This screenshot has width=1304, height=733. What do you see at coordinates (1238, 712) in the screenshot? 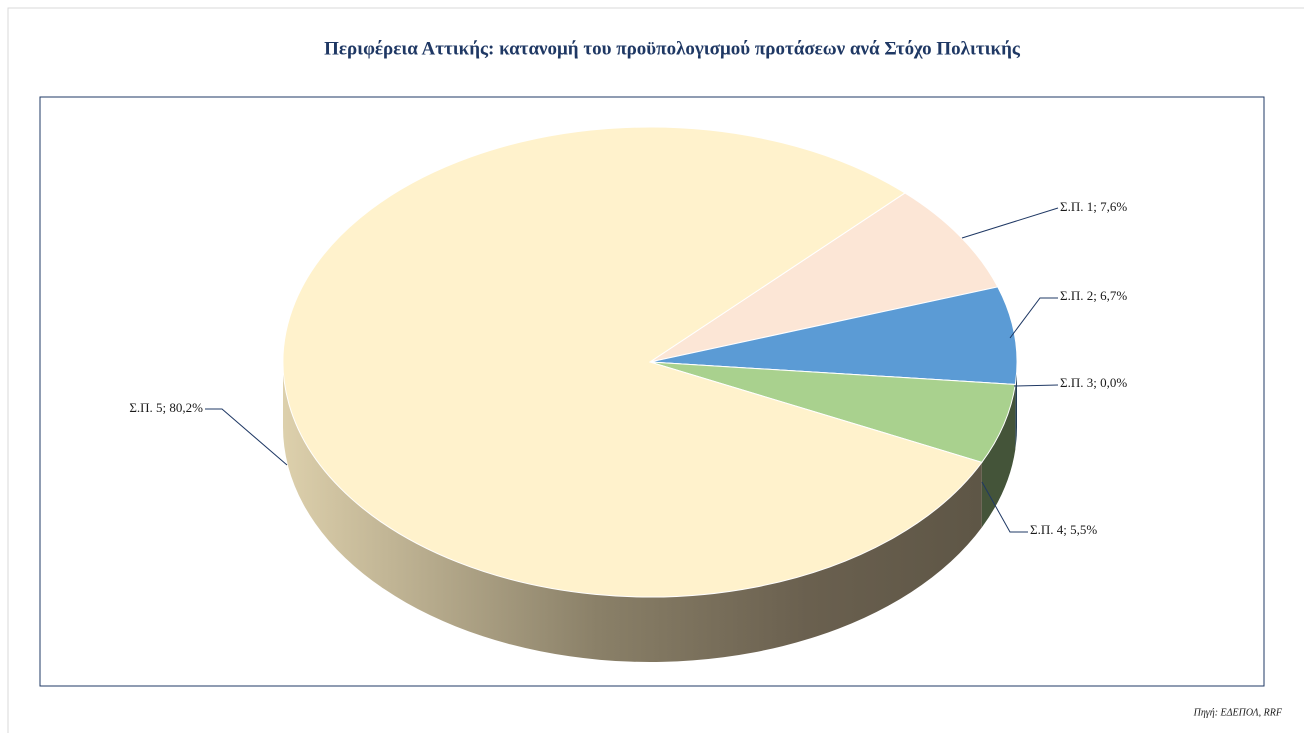
I see `source: Πηγή: ΕΔΕΠΟΛ, RRF` at bounding box center [1238, 712].